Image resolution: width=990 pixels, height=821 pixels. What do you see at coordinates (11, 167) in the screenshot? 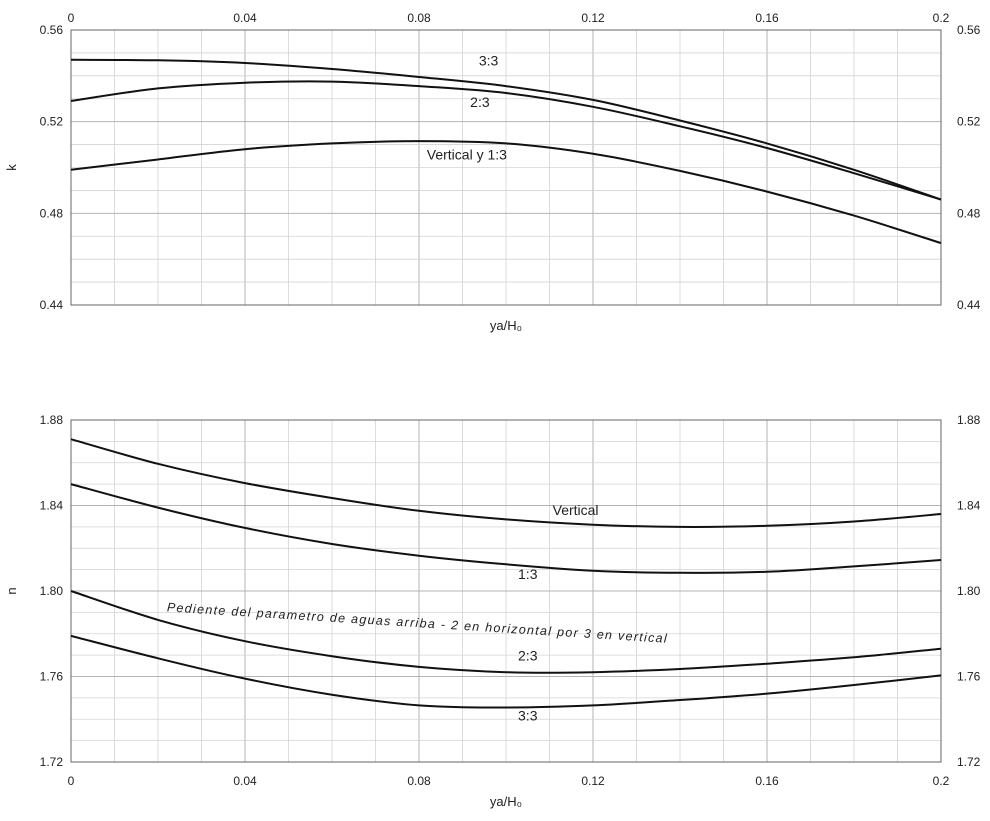
I see `y-axis-label: k` at bounding box center [11, 167].